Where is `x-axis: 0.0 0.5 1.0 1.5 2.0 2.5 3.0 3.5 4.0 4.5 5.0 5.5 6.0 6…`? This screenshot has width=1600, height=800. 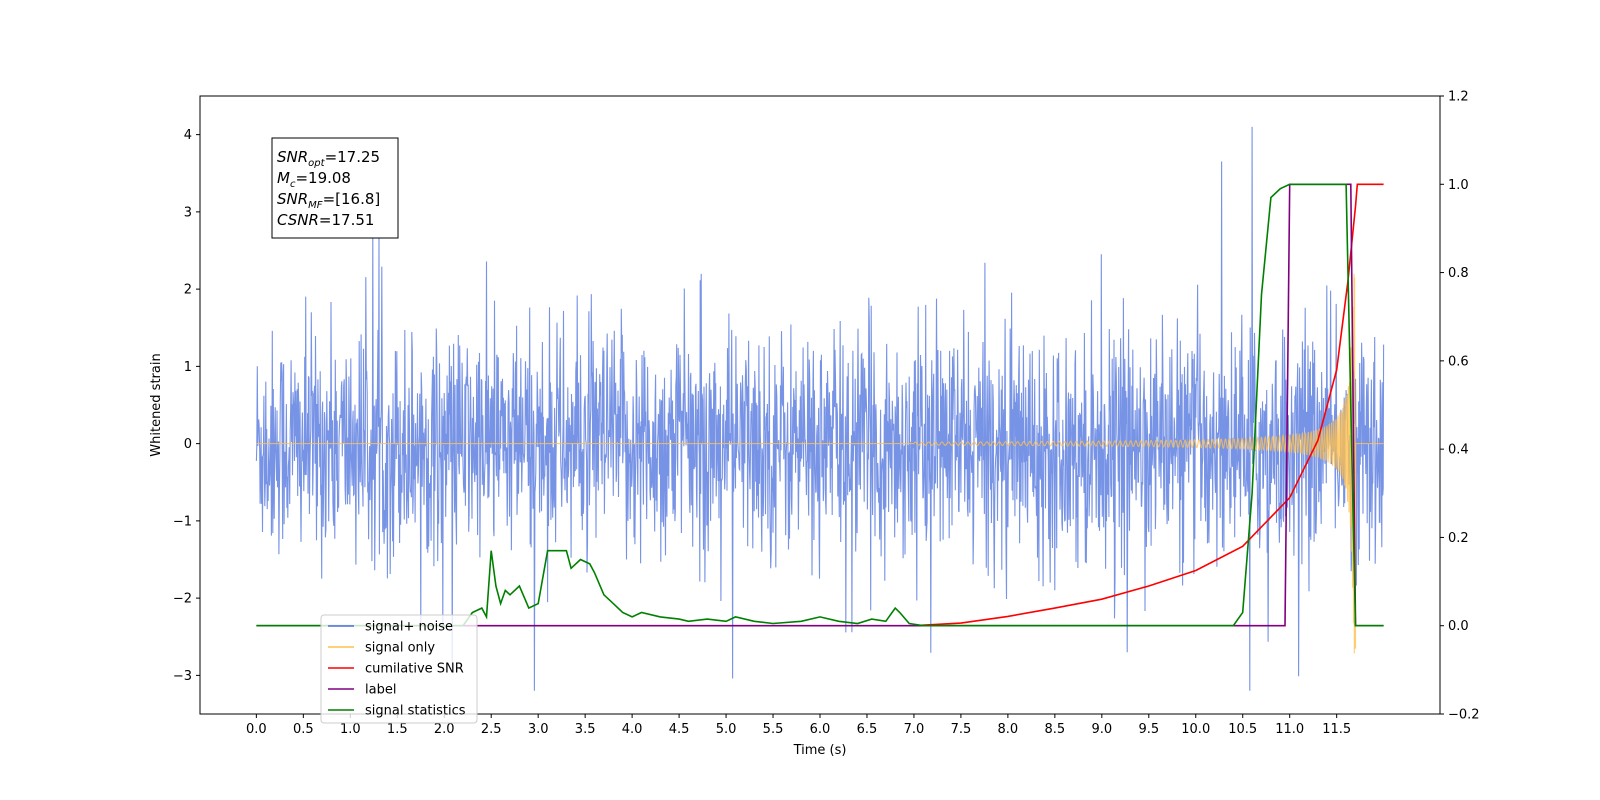
x-axis: 0.0 0.5 1.0 1.5 2.0 2.5 3.0 3.5 4.0 4.5 5.0 5.5 6.0 6… is located at coordinates (798, 725).